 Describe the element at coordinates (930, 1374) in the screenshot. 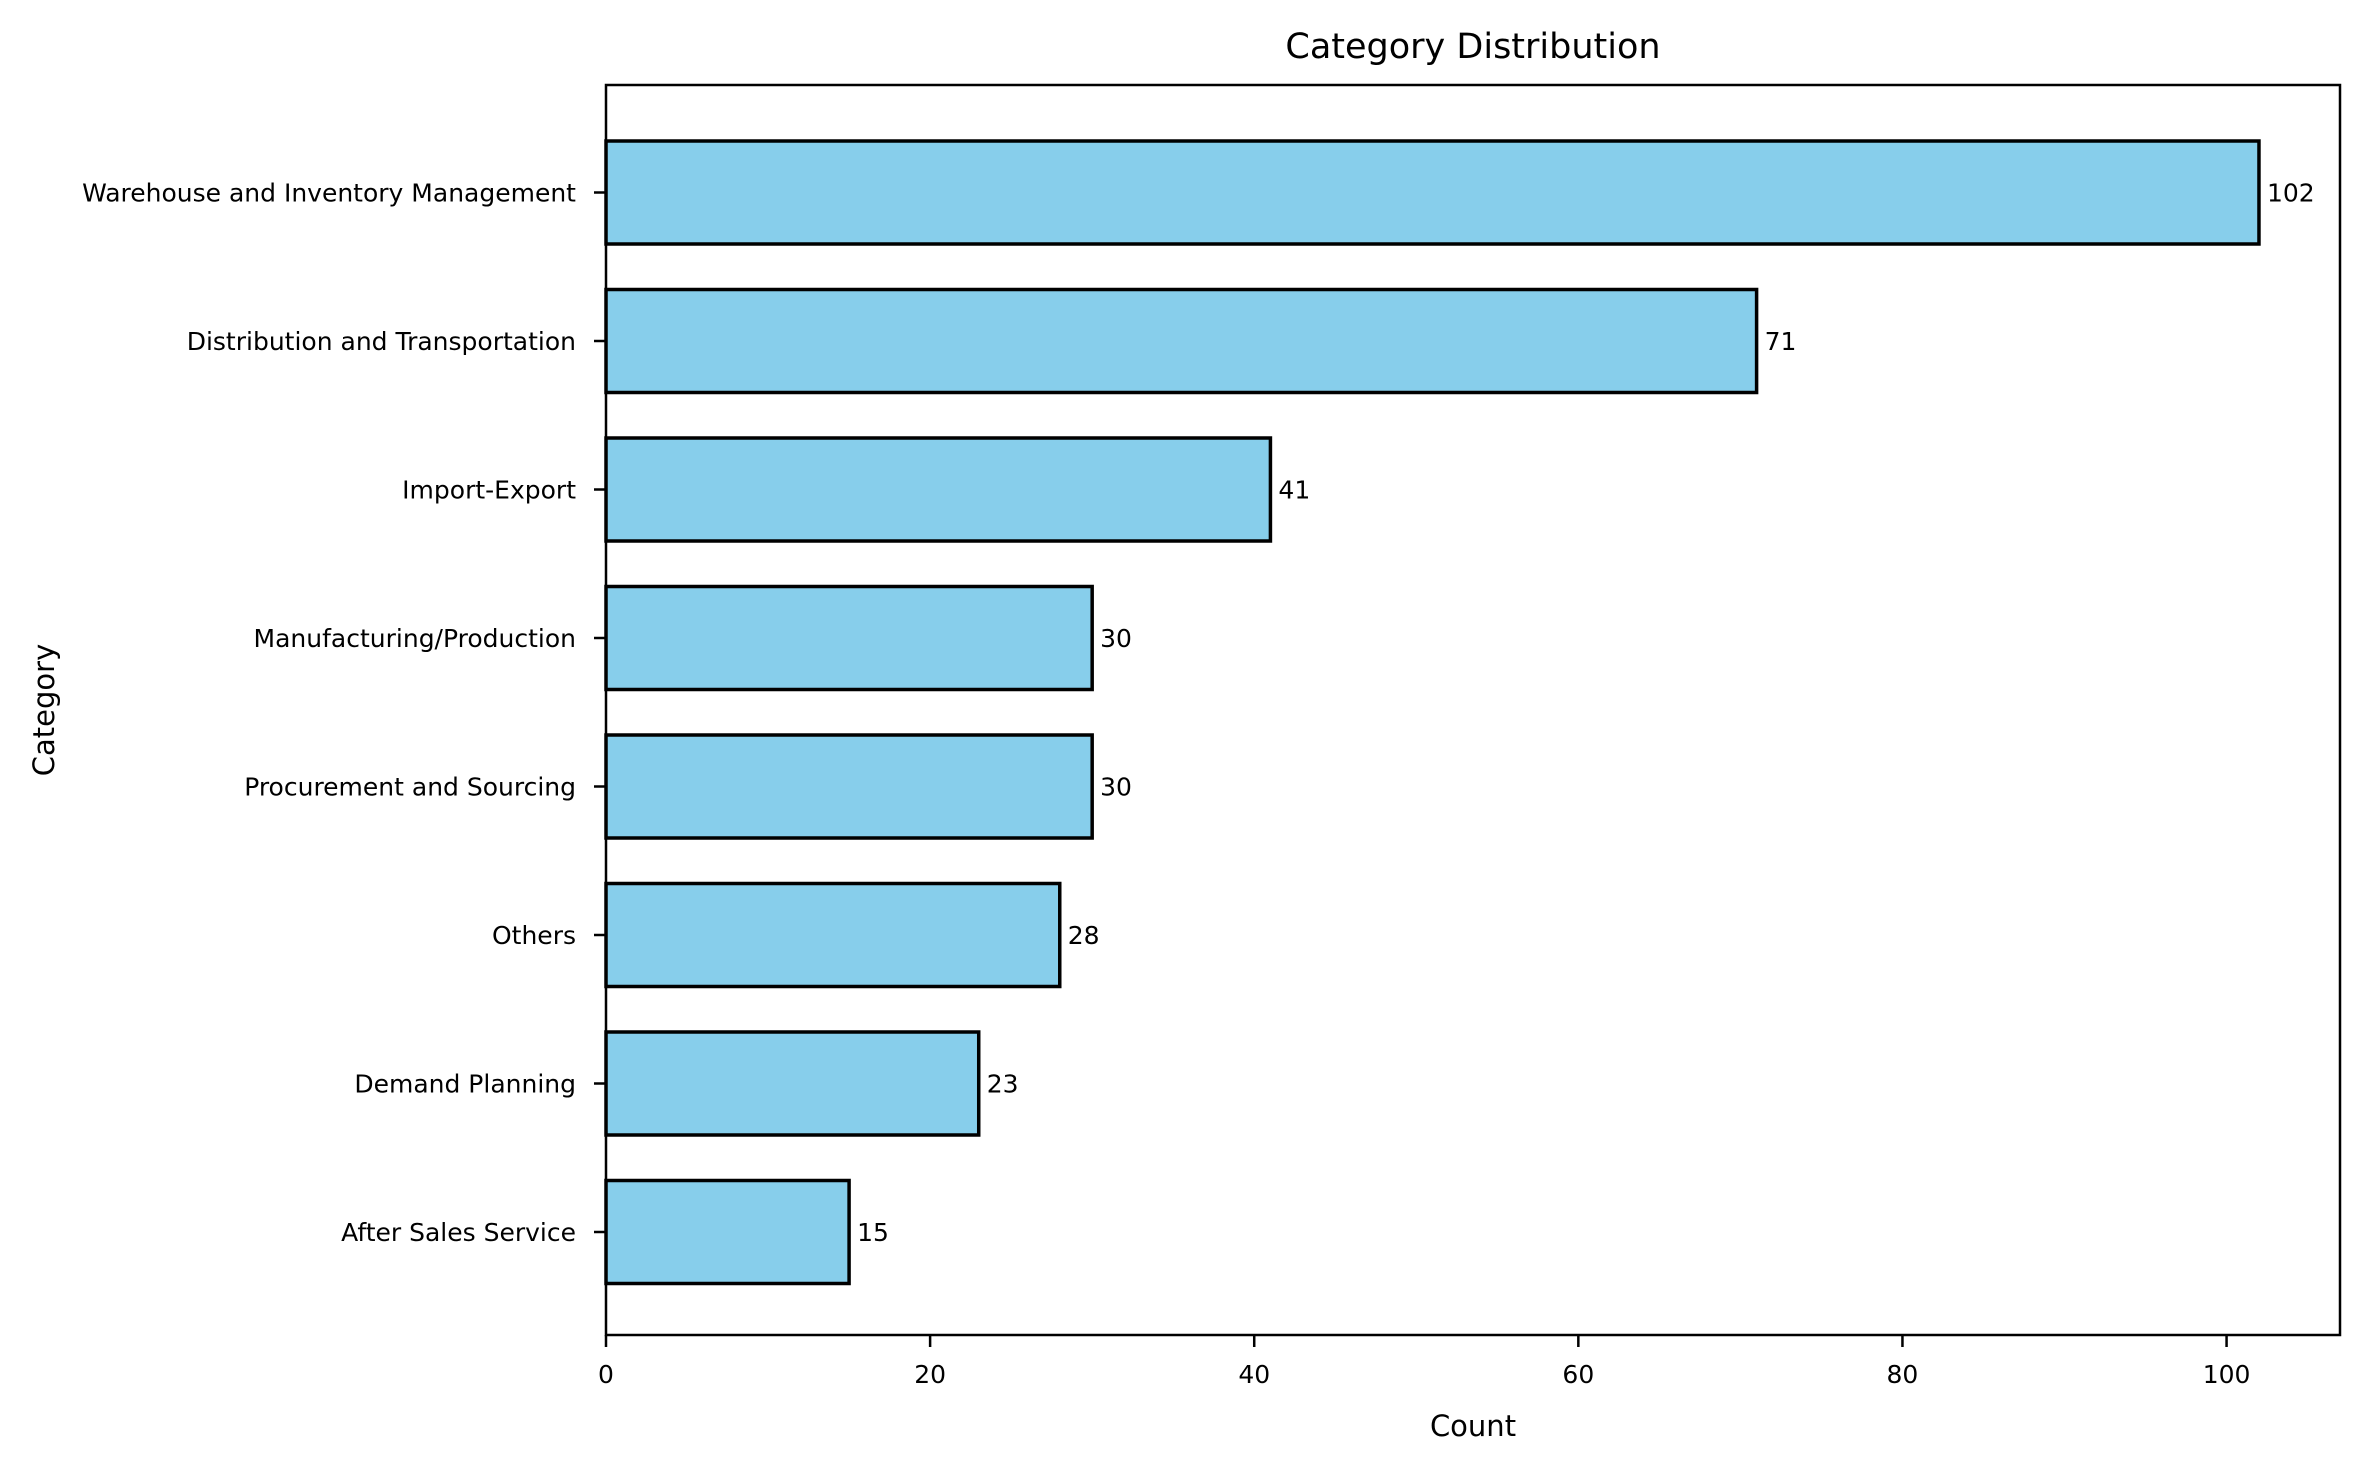

I see `x-tick-label: 20` at that location.